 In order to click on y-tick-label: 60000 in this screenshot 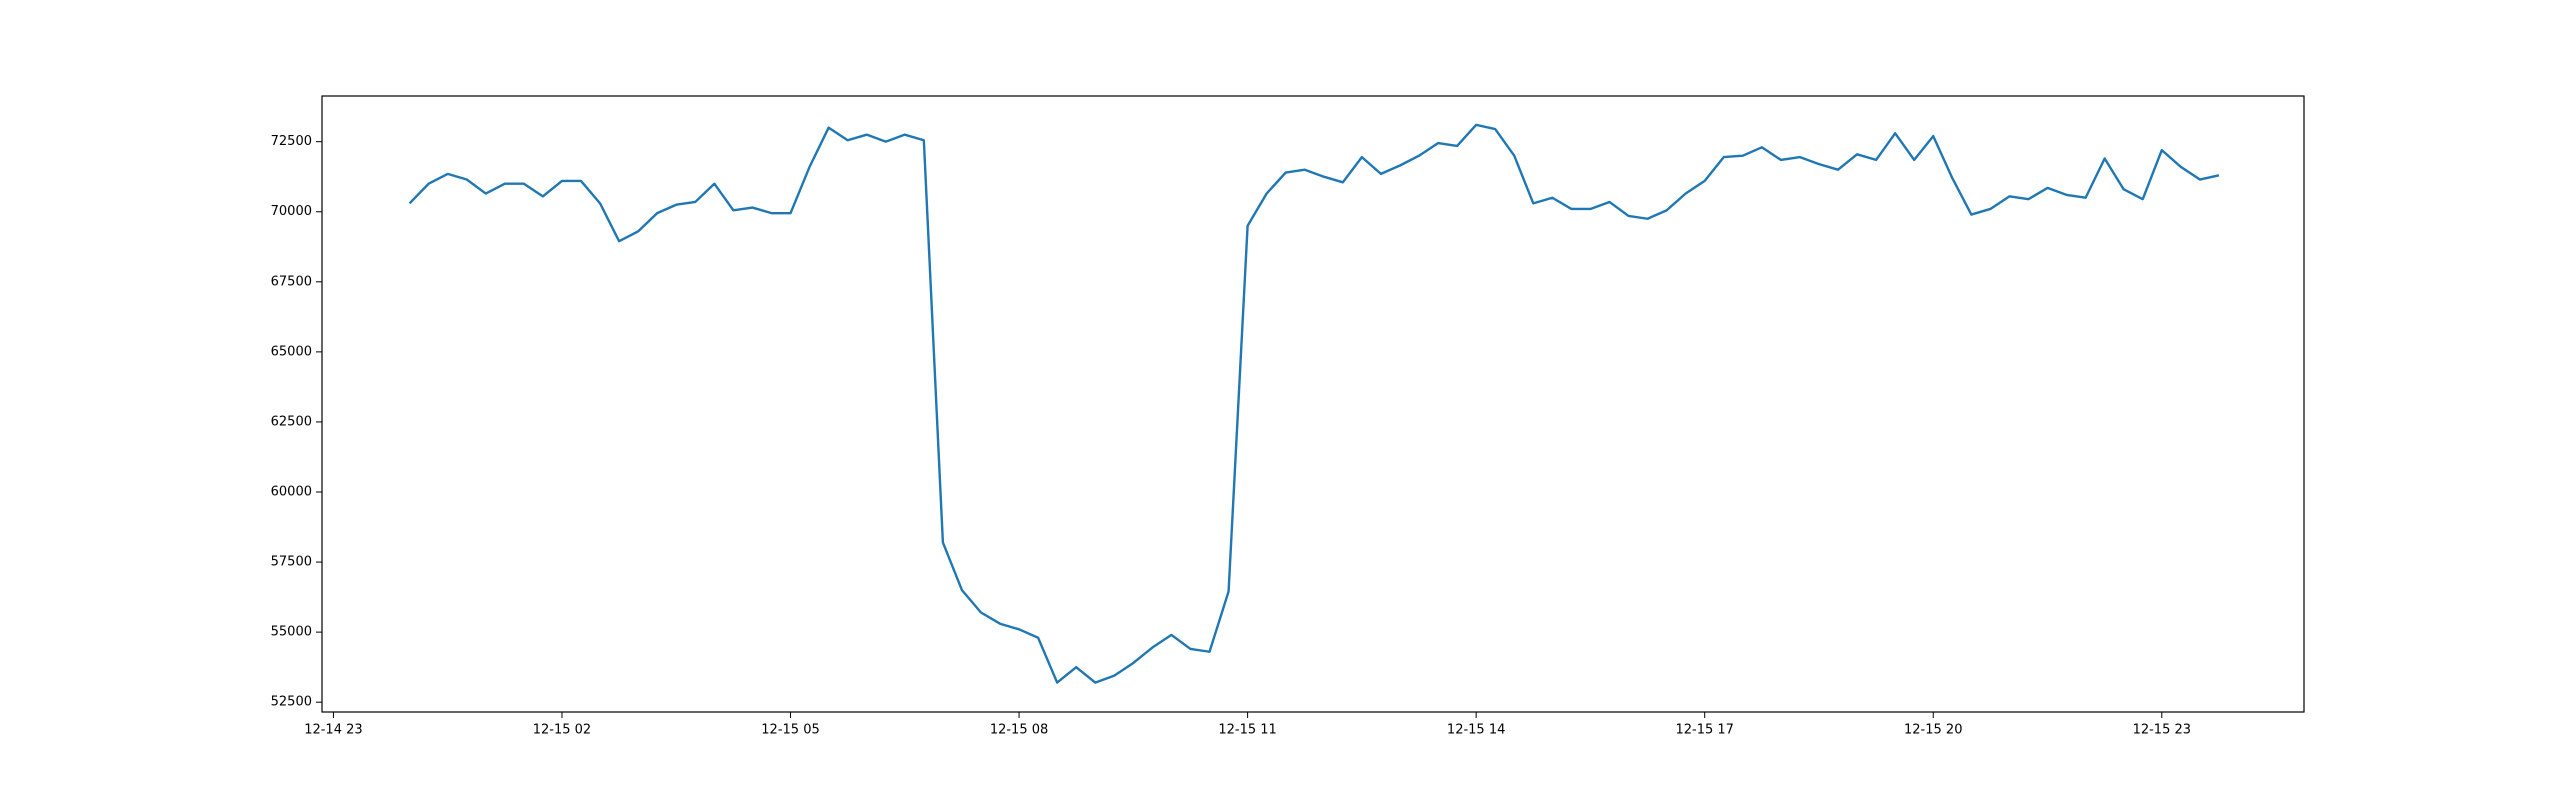, I will do `click(291, 492)`.